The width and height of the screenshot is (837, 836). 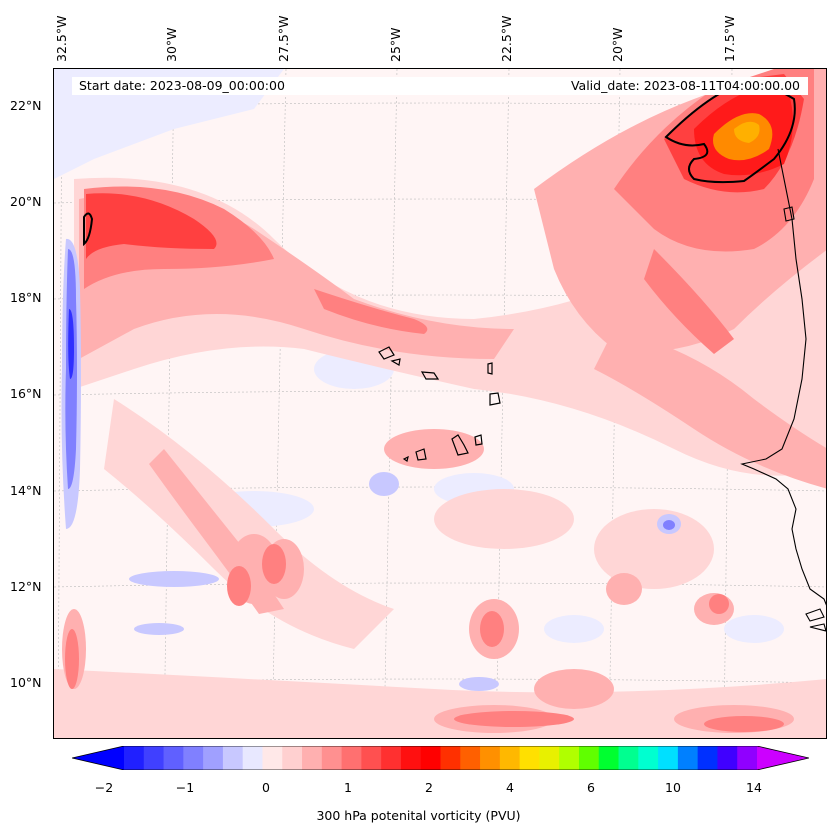 What do you see at coordinates (26, 586) in the screenshot?
I see `lat-label-12n: 12°N` at bounding box center [26, 586].